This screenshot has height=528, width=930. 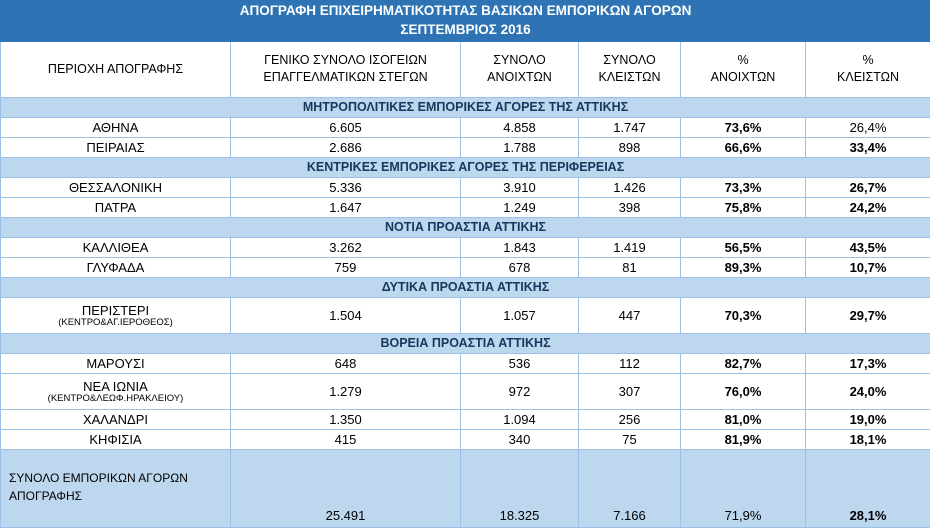 What do you see at coordinates (868, 419) in the screenshot?
I see `pct-closed-cell: 19,0%` at bounding box center [868, 419].